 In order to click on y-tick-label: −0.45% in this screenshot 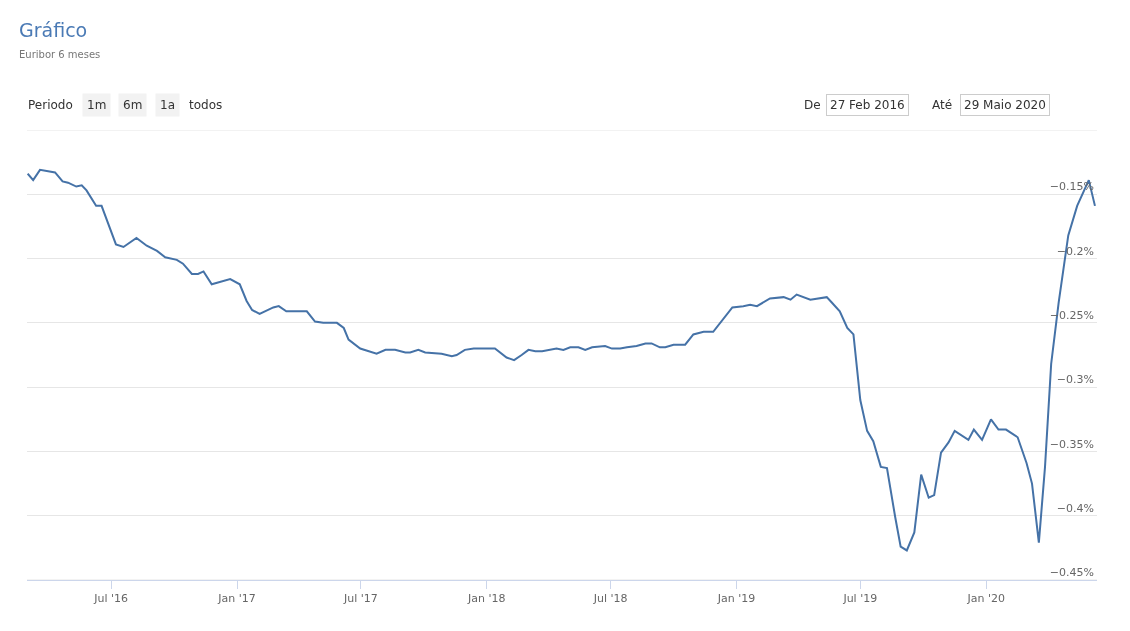, I will do `click(1071, 573)`.